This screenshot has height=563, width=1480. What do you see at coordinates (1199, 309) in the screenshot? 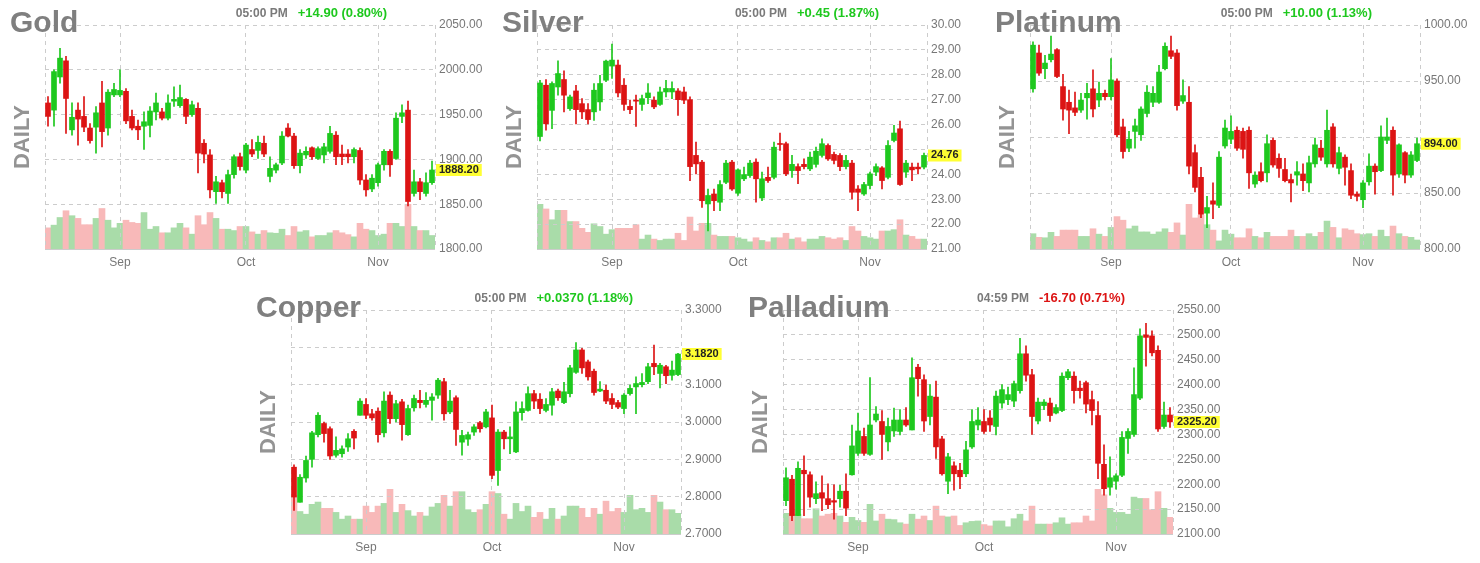
I see `y-tick-label: 2550.00` at bounding box center [1199, 309].